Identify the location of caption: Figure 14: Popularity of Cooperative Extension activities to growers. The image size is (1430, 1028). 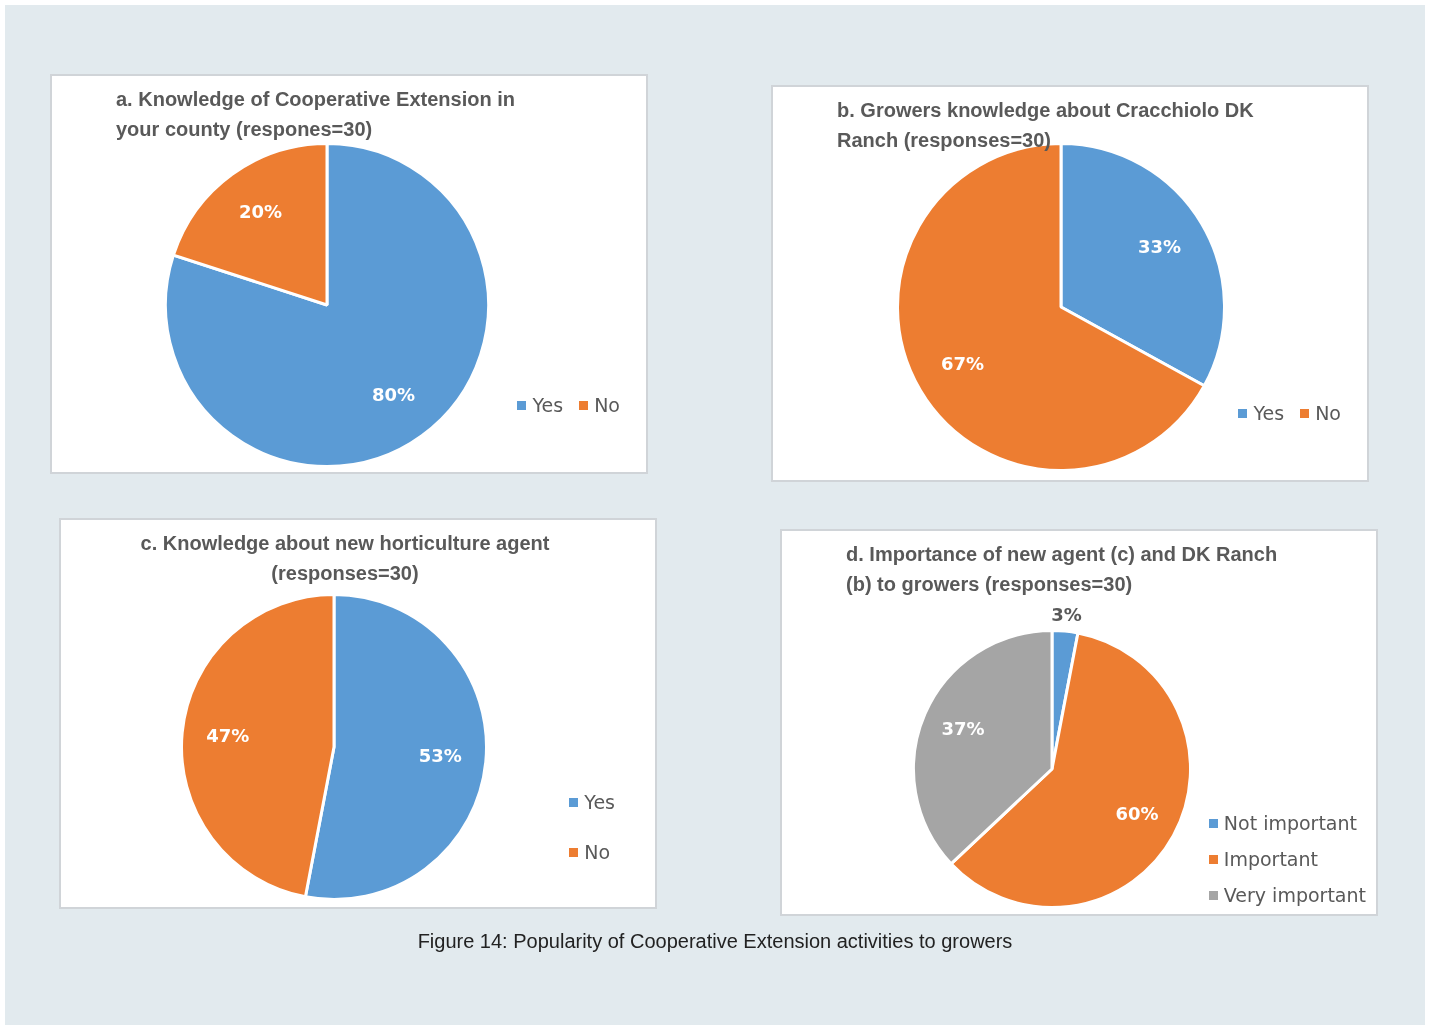
(715, 941).